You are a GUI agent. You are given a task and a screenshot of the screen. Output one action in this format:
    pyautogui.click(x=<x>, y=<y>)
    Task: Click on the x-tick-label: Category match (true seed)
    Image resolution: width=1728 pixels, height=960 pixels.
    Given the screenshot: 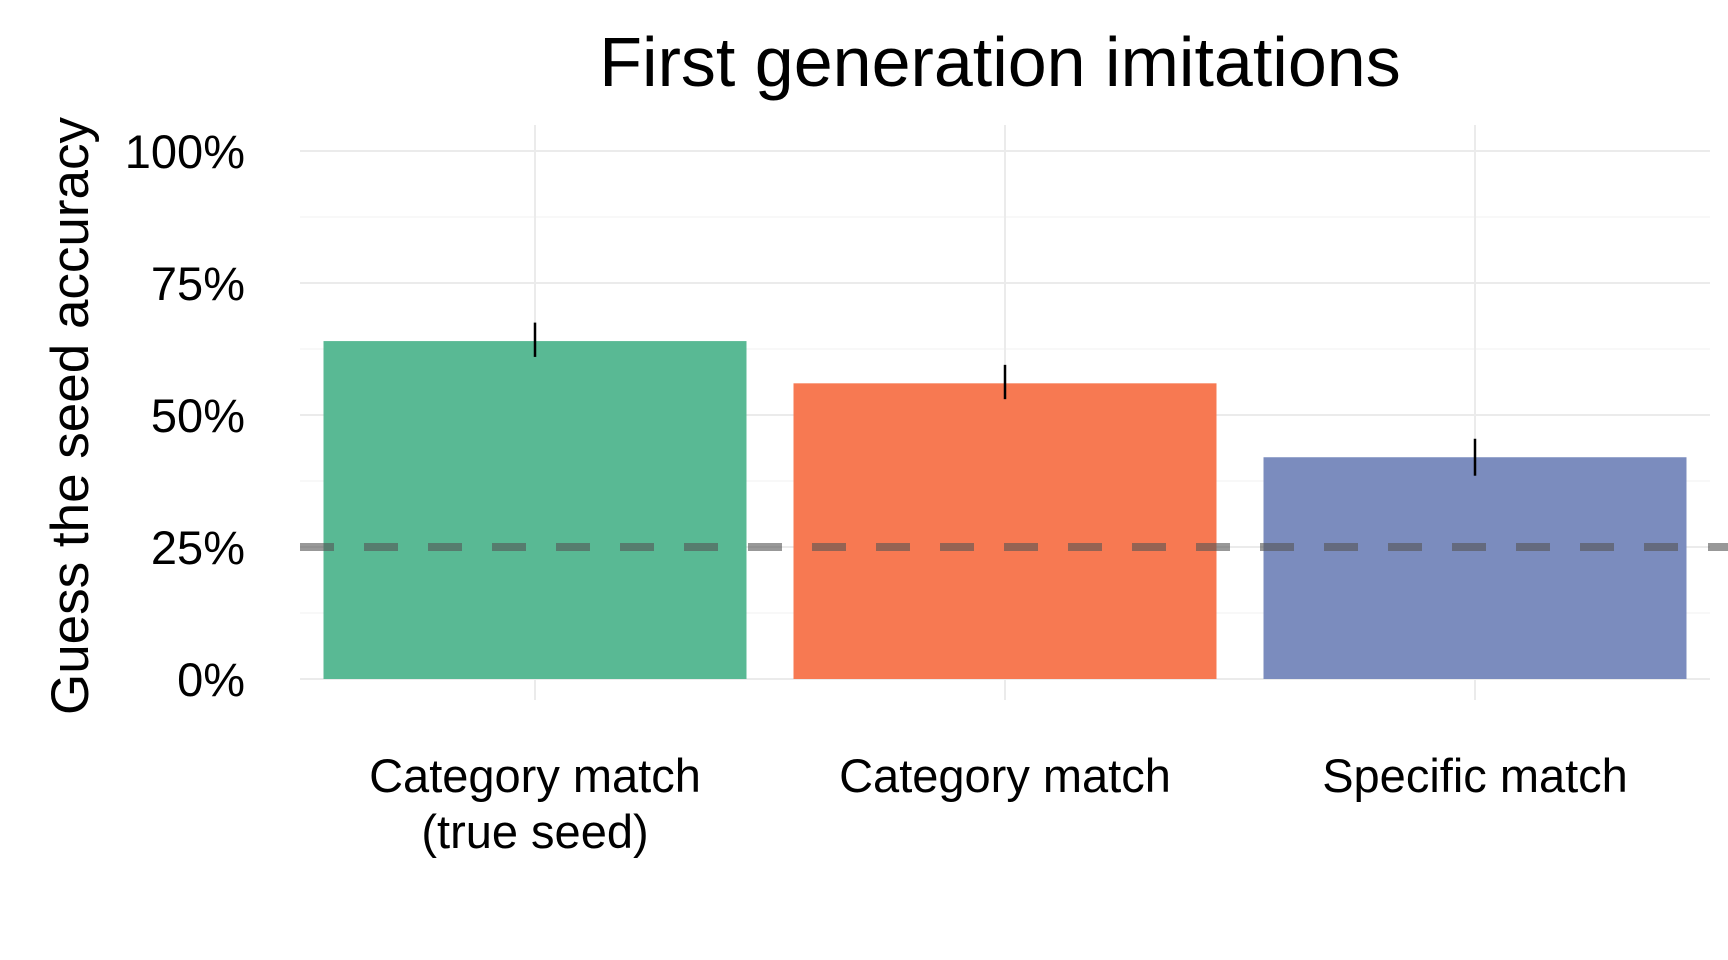 What is the action you would take?
    pyautogui.click(x=535, y=803)
    